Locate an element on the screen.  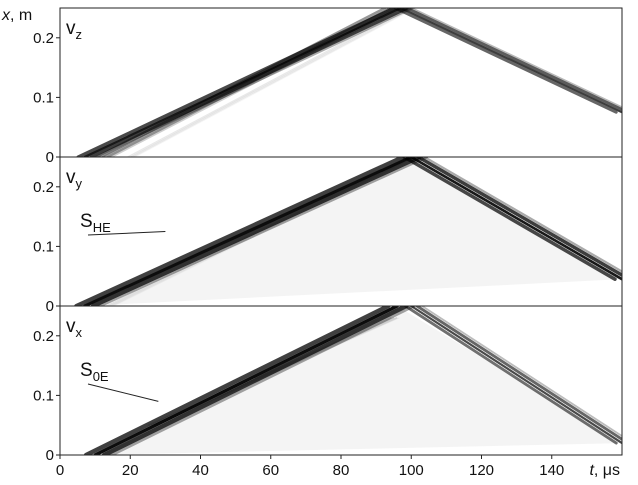
x-tick-label: 80 is located at coordinates (341, 470).